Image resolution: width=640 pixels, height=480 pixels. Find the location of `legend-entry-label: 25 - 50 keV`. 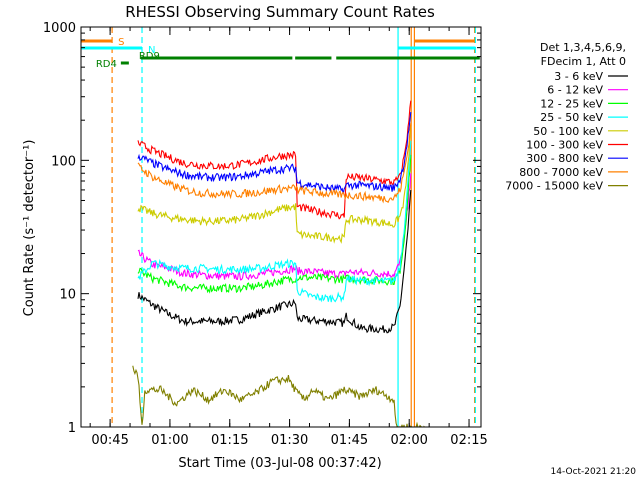

legend-entry-label: 25 - 50 keV is located at coordinates (571, 117).